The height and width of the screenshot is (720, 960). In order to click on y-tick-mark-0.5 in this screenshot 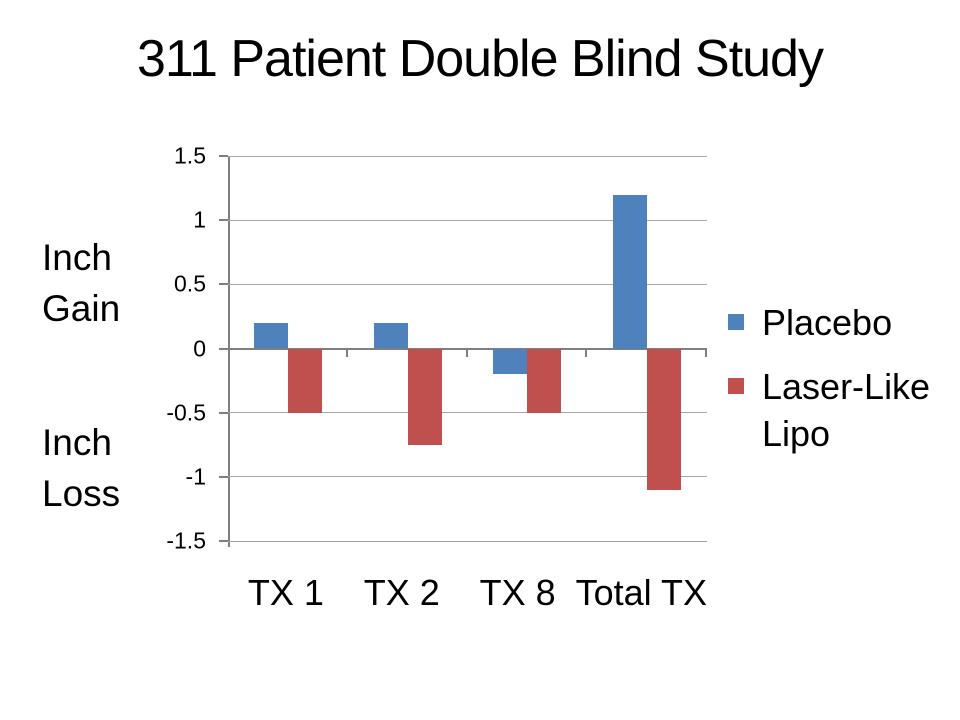, I will do `click(223, 284)`.